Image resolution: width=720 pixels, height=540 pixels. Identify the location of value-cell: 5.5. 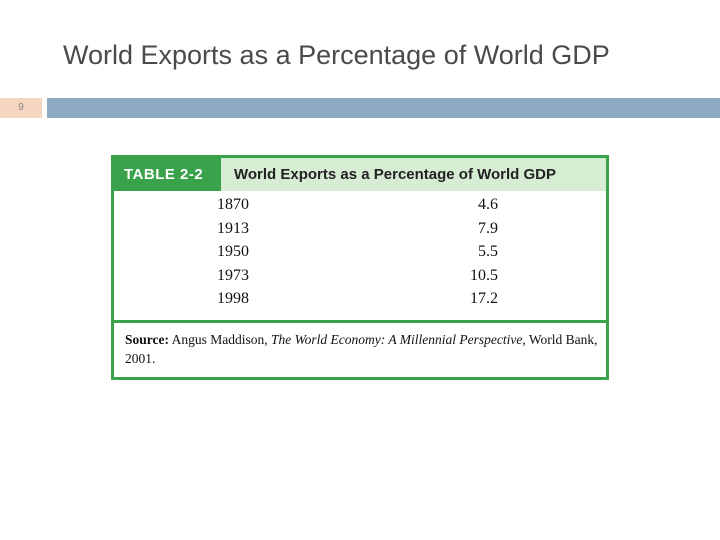
(488, 251).